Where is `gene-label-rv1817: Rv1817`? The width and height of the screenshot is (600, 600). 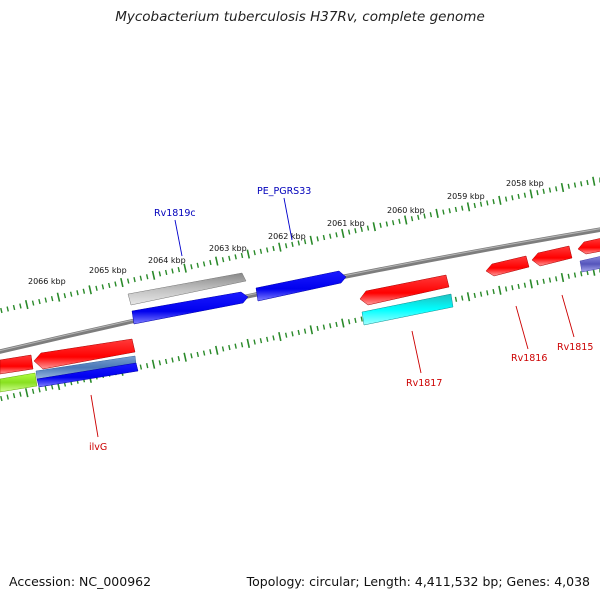
gene-label-rv1817: Rv1817 is located at coordinates (424, 383).